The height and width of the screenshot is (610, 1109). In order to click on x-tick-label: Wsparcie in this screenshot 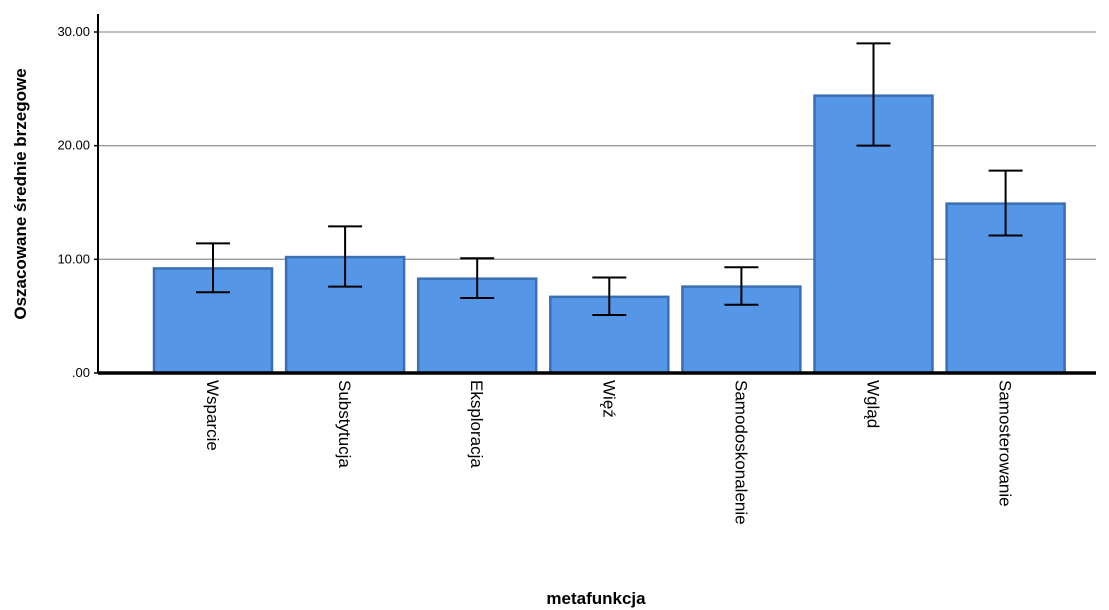, I will do `click(212, 415)`.